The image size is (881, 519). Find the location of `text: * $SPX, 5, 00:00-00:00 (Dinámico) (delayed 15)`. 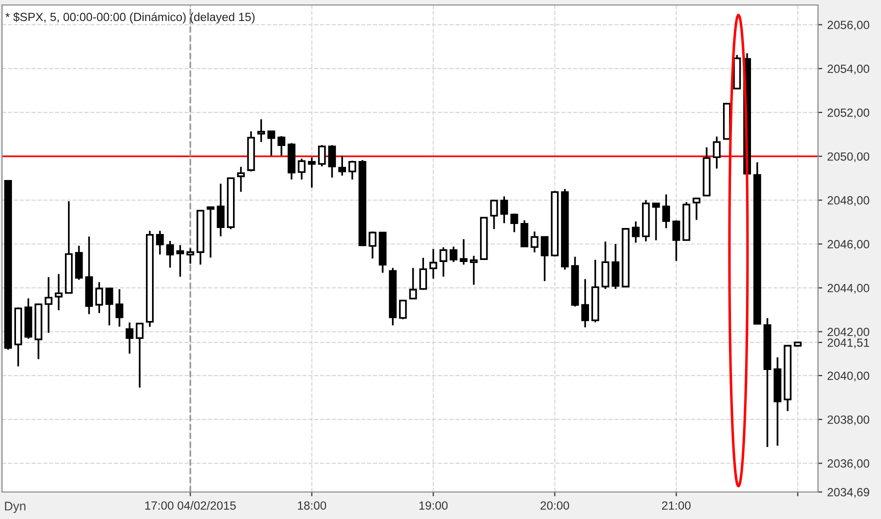

text: * $SPX, 5, 00:00-00:00 (Dinámico) (delayed 15) is located at coordinates (130, 18).